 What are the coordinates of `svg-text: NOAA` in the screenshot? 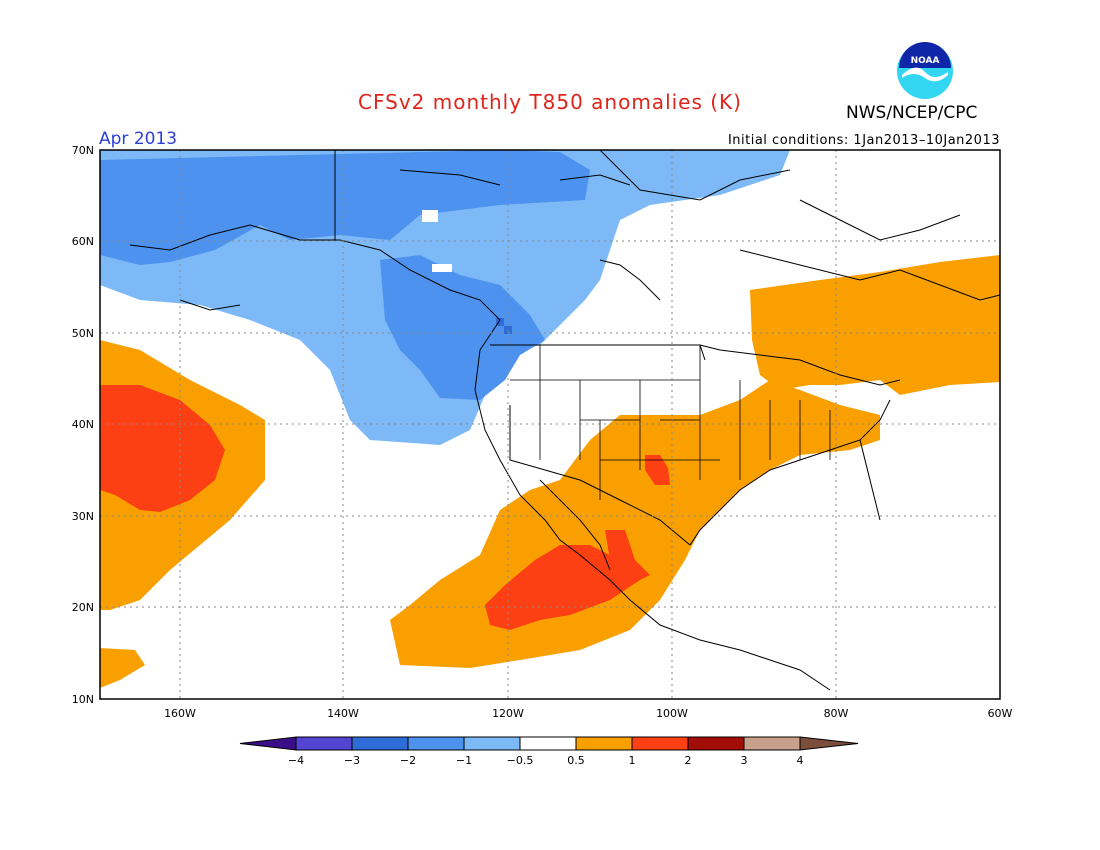 It's located at (925, 61).